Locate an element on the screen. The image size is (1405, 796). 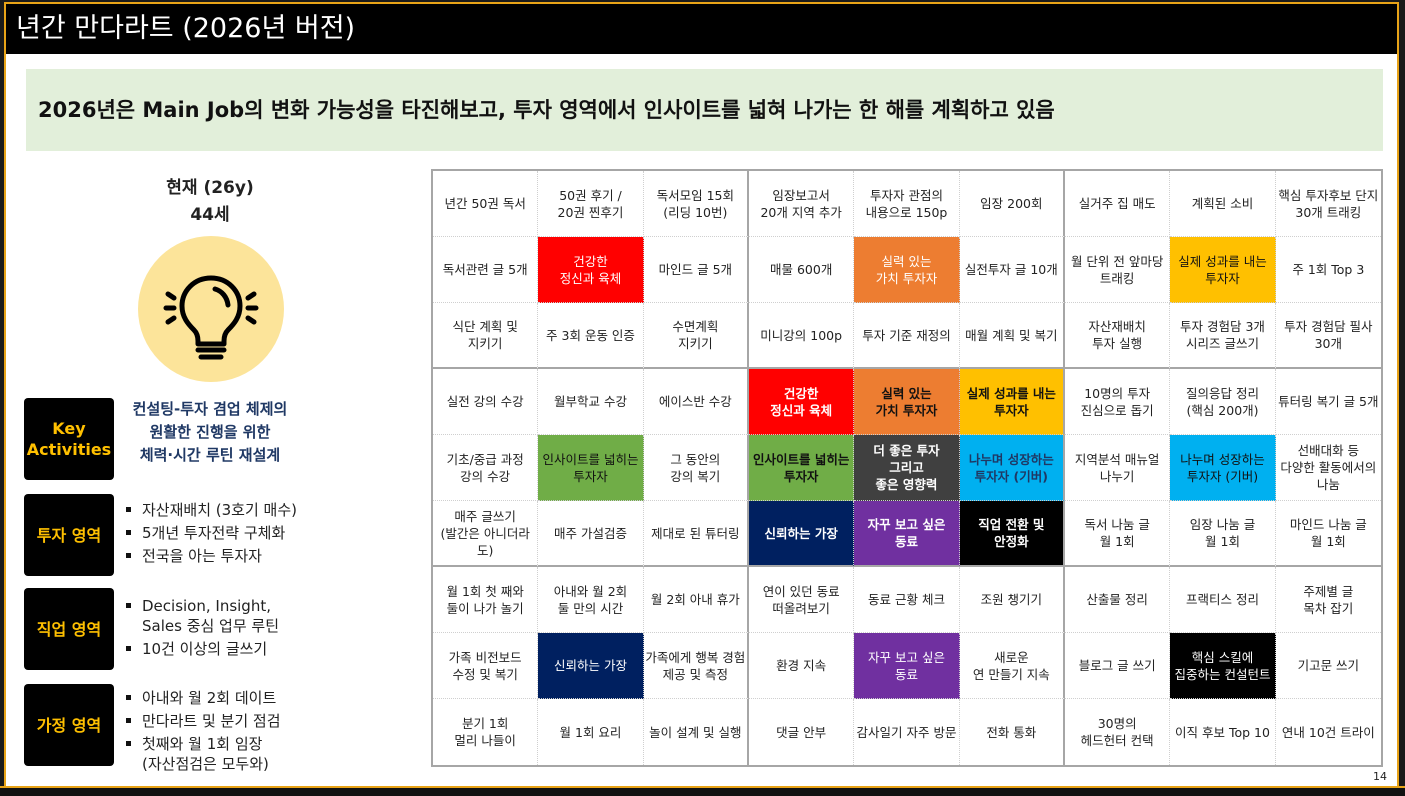
mandala-cell: 월 2회 아내 휴가 is located at coordinates (696, 600).